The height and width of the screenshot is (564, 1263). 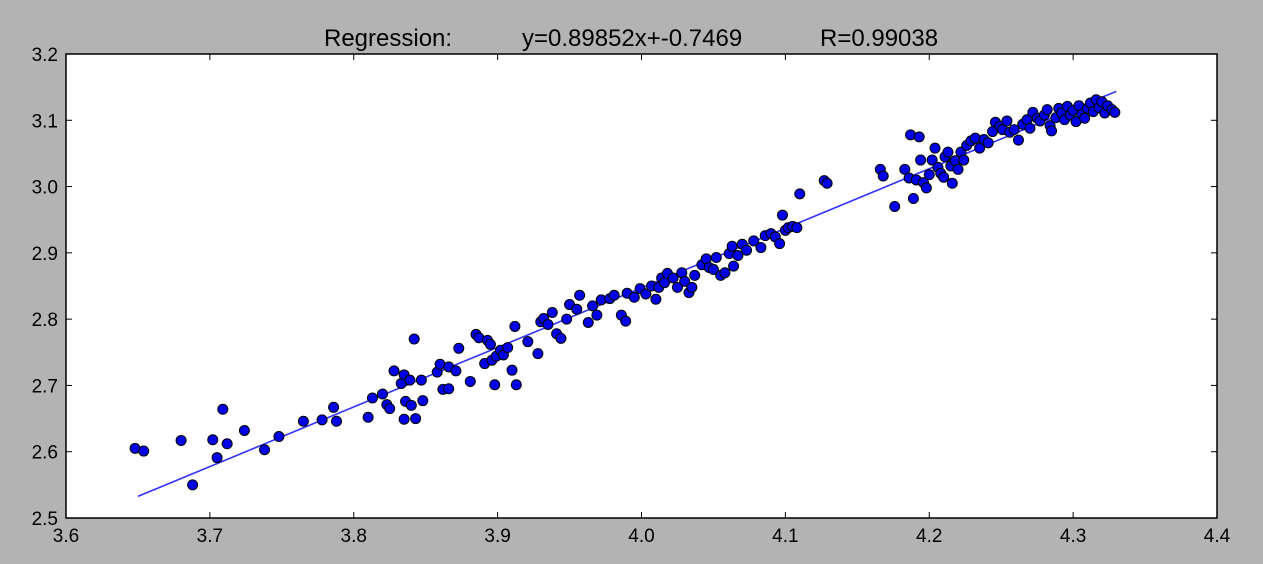 I want to click on y-tick-label: 2.5, so click(x=45, y=519).